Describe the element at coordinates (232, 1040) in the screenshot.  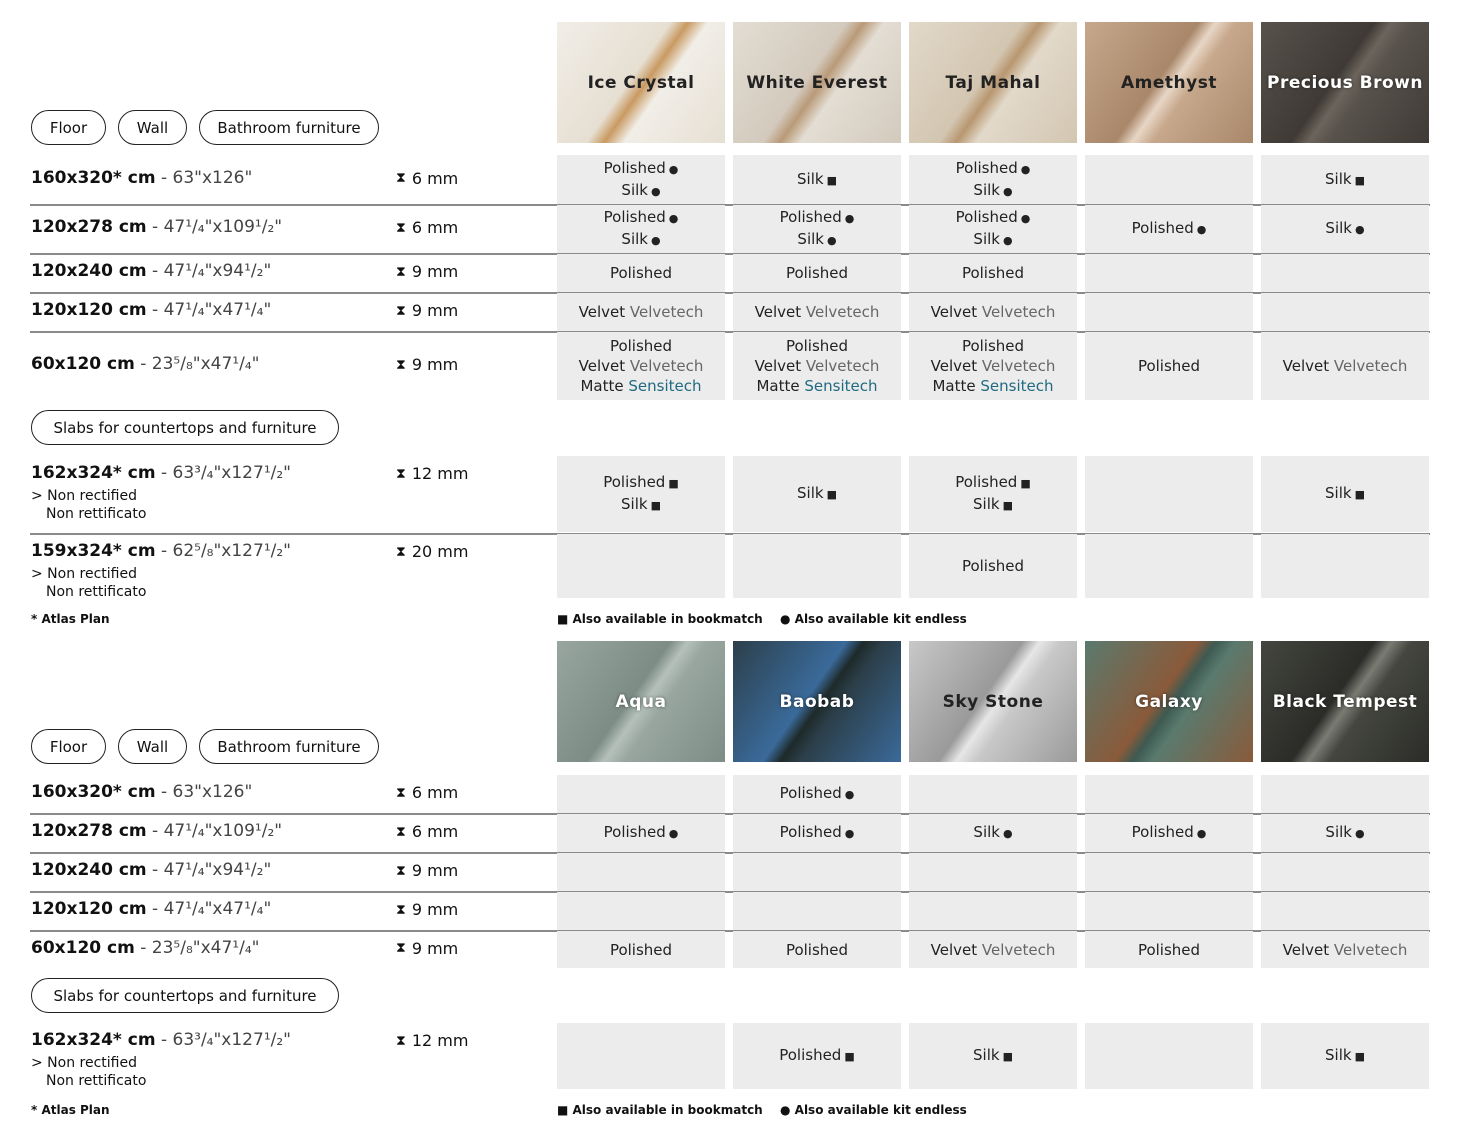
I see `size-imperial: 63³/₄"x127¹/₂"` at that location.